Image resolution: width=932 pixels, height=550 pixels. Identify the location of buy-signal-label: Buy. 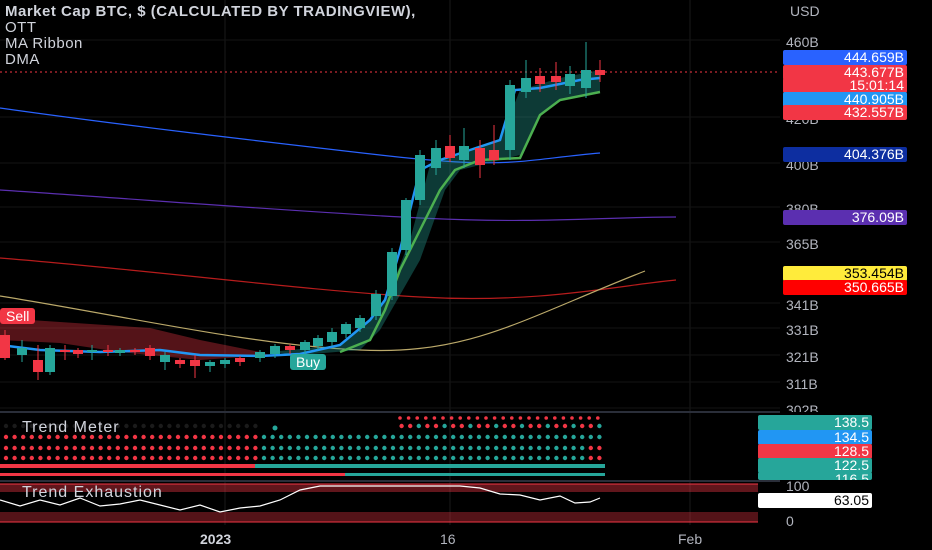
(308, 362).